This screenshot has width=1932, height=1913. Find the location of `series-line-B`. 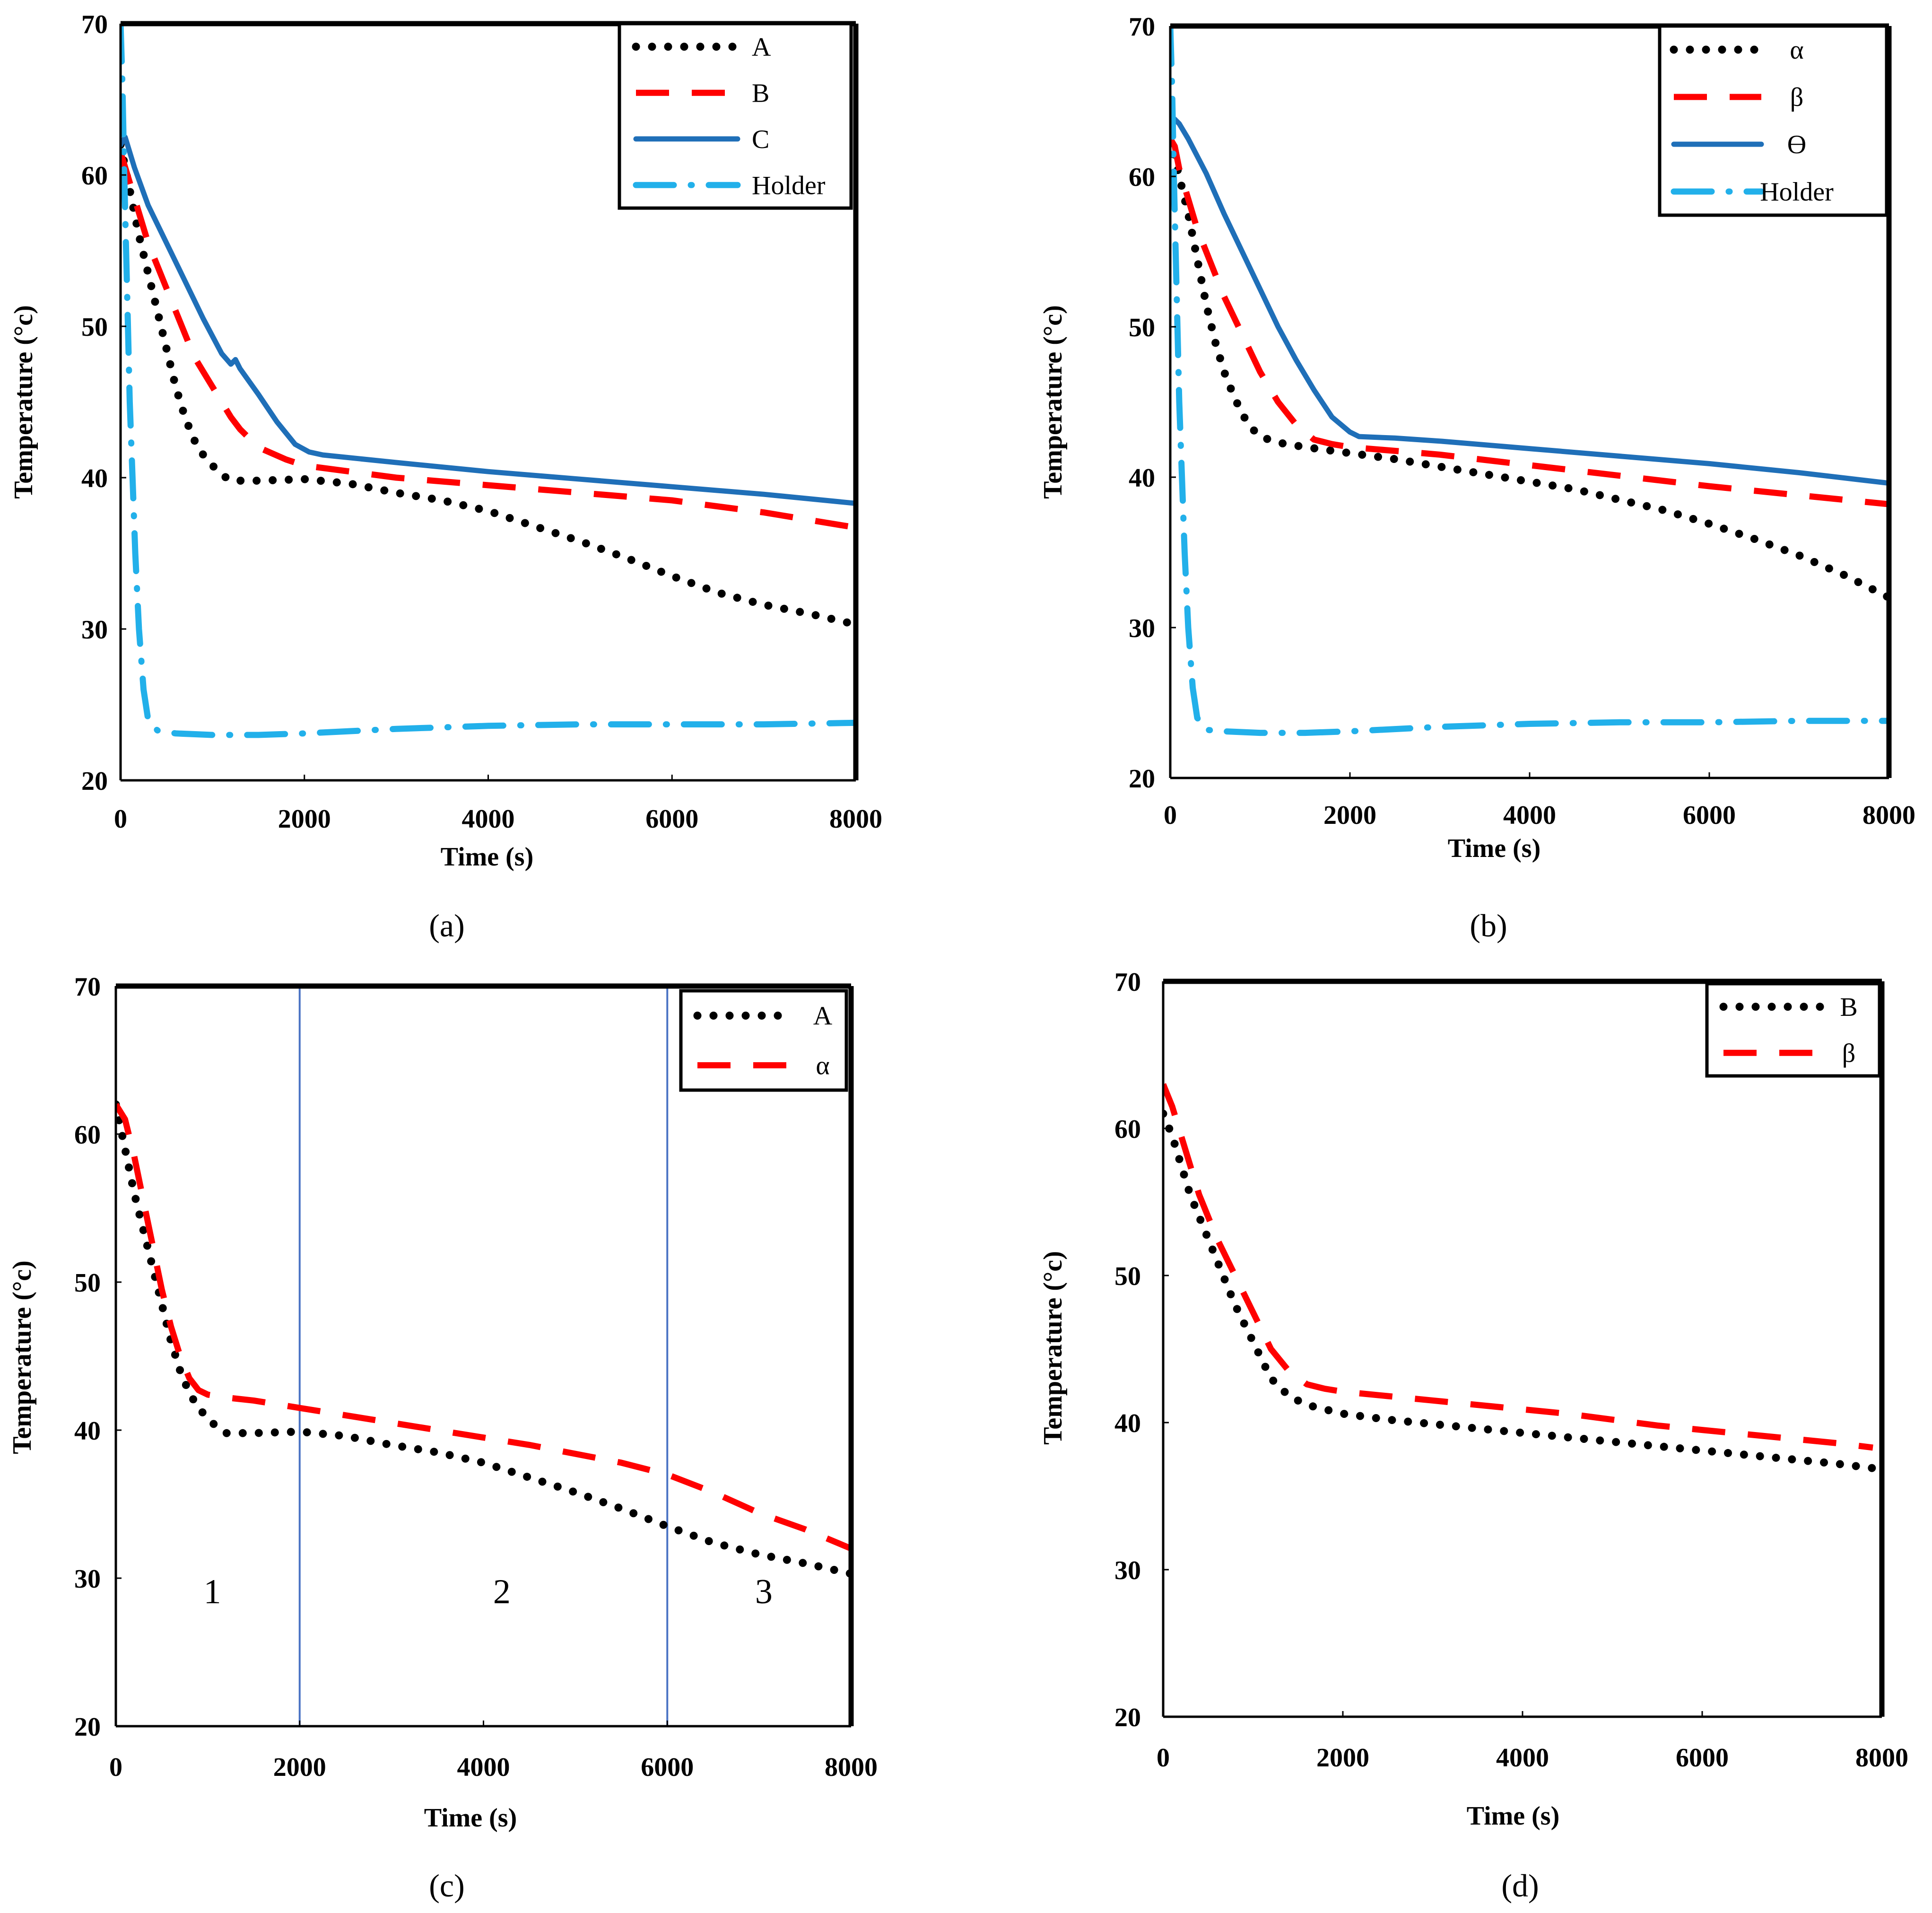

series-line-B is located at coordinates (488, 341).